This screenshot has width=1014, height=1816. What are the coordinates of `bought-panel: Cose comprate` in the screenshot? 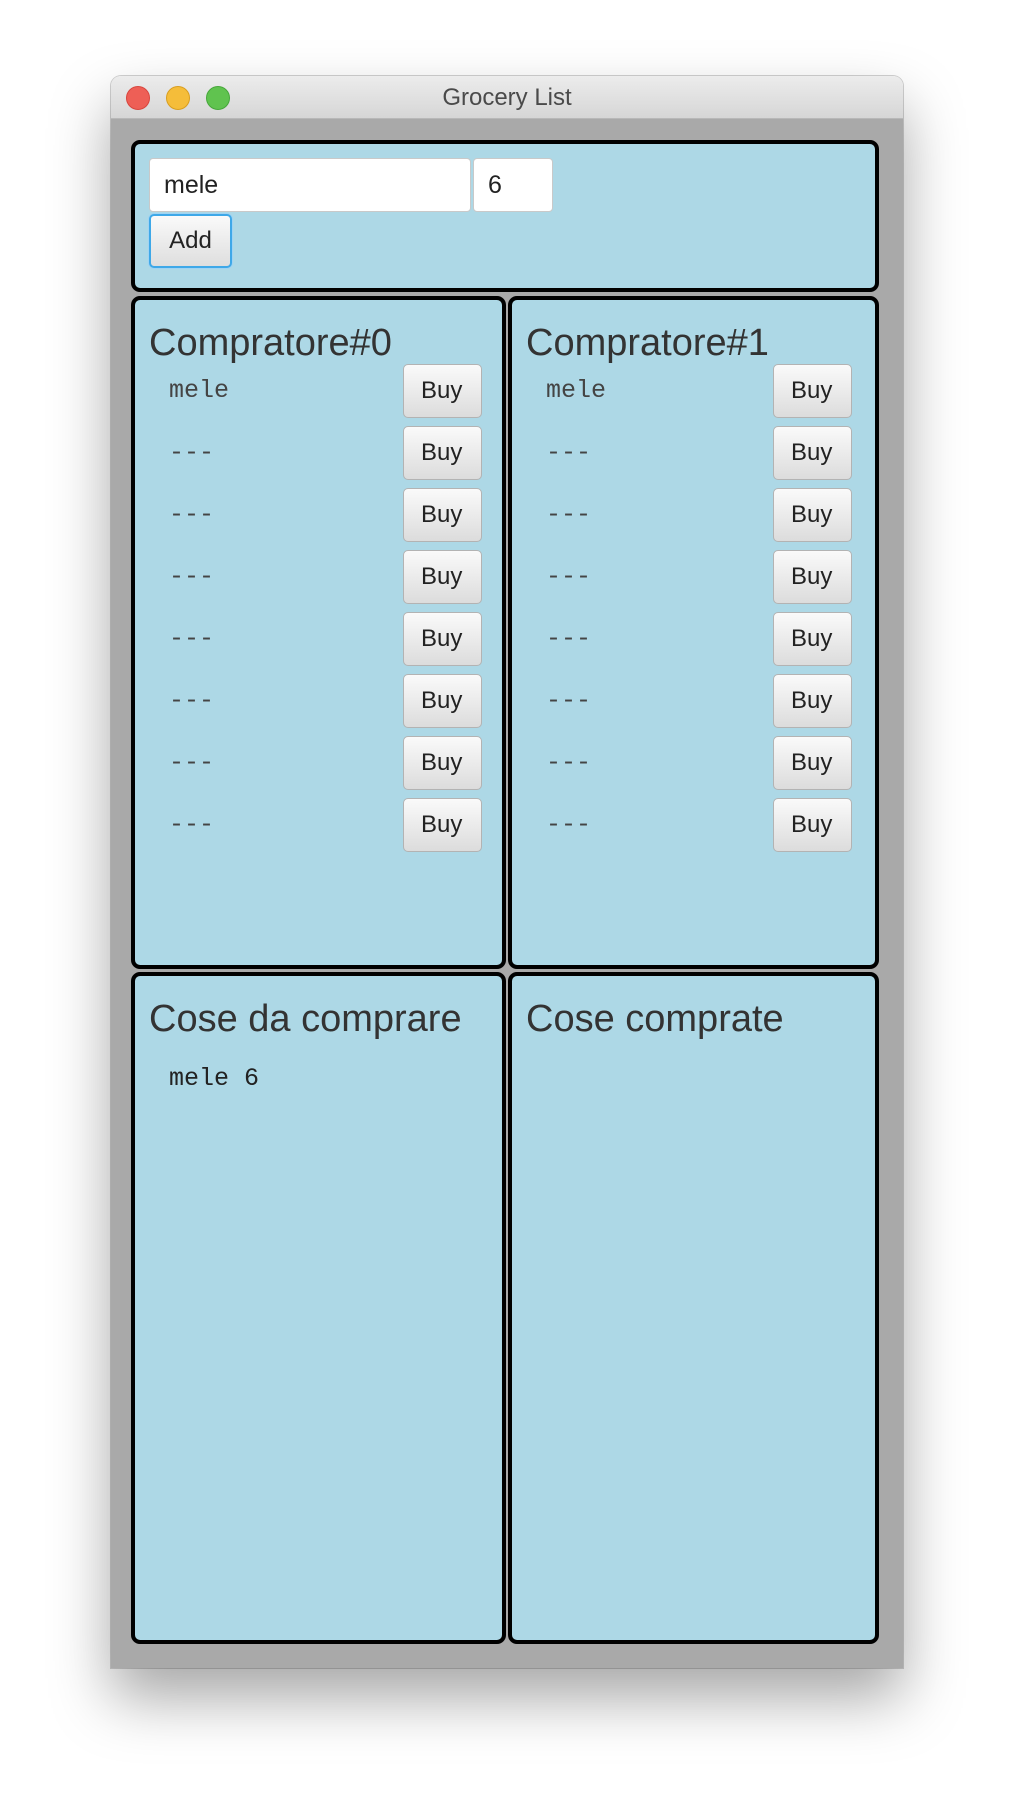 It's located at (693, 1308).